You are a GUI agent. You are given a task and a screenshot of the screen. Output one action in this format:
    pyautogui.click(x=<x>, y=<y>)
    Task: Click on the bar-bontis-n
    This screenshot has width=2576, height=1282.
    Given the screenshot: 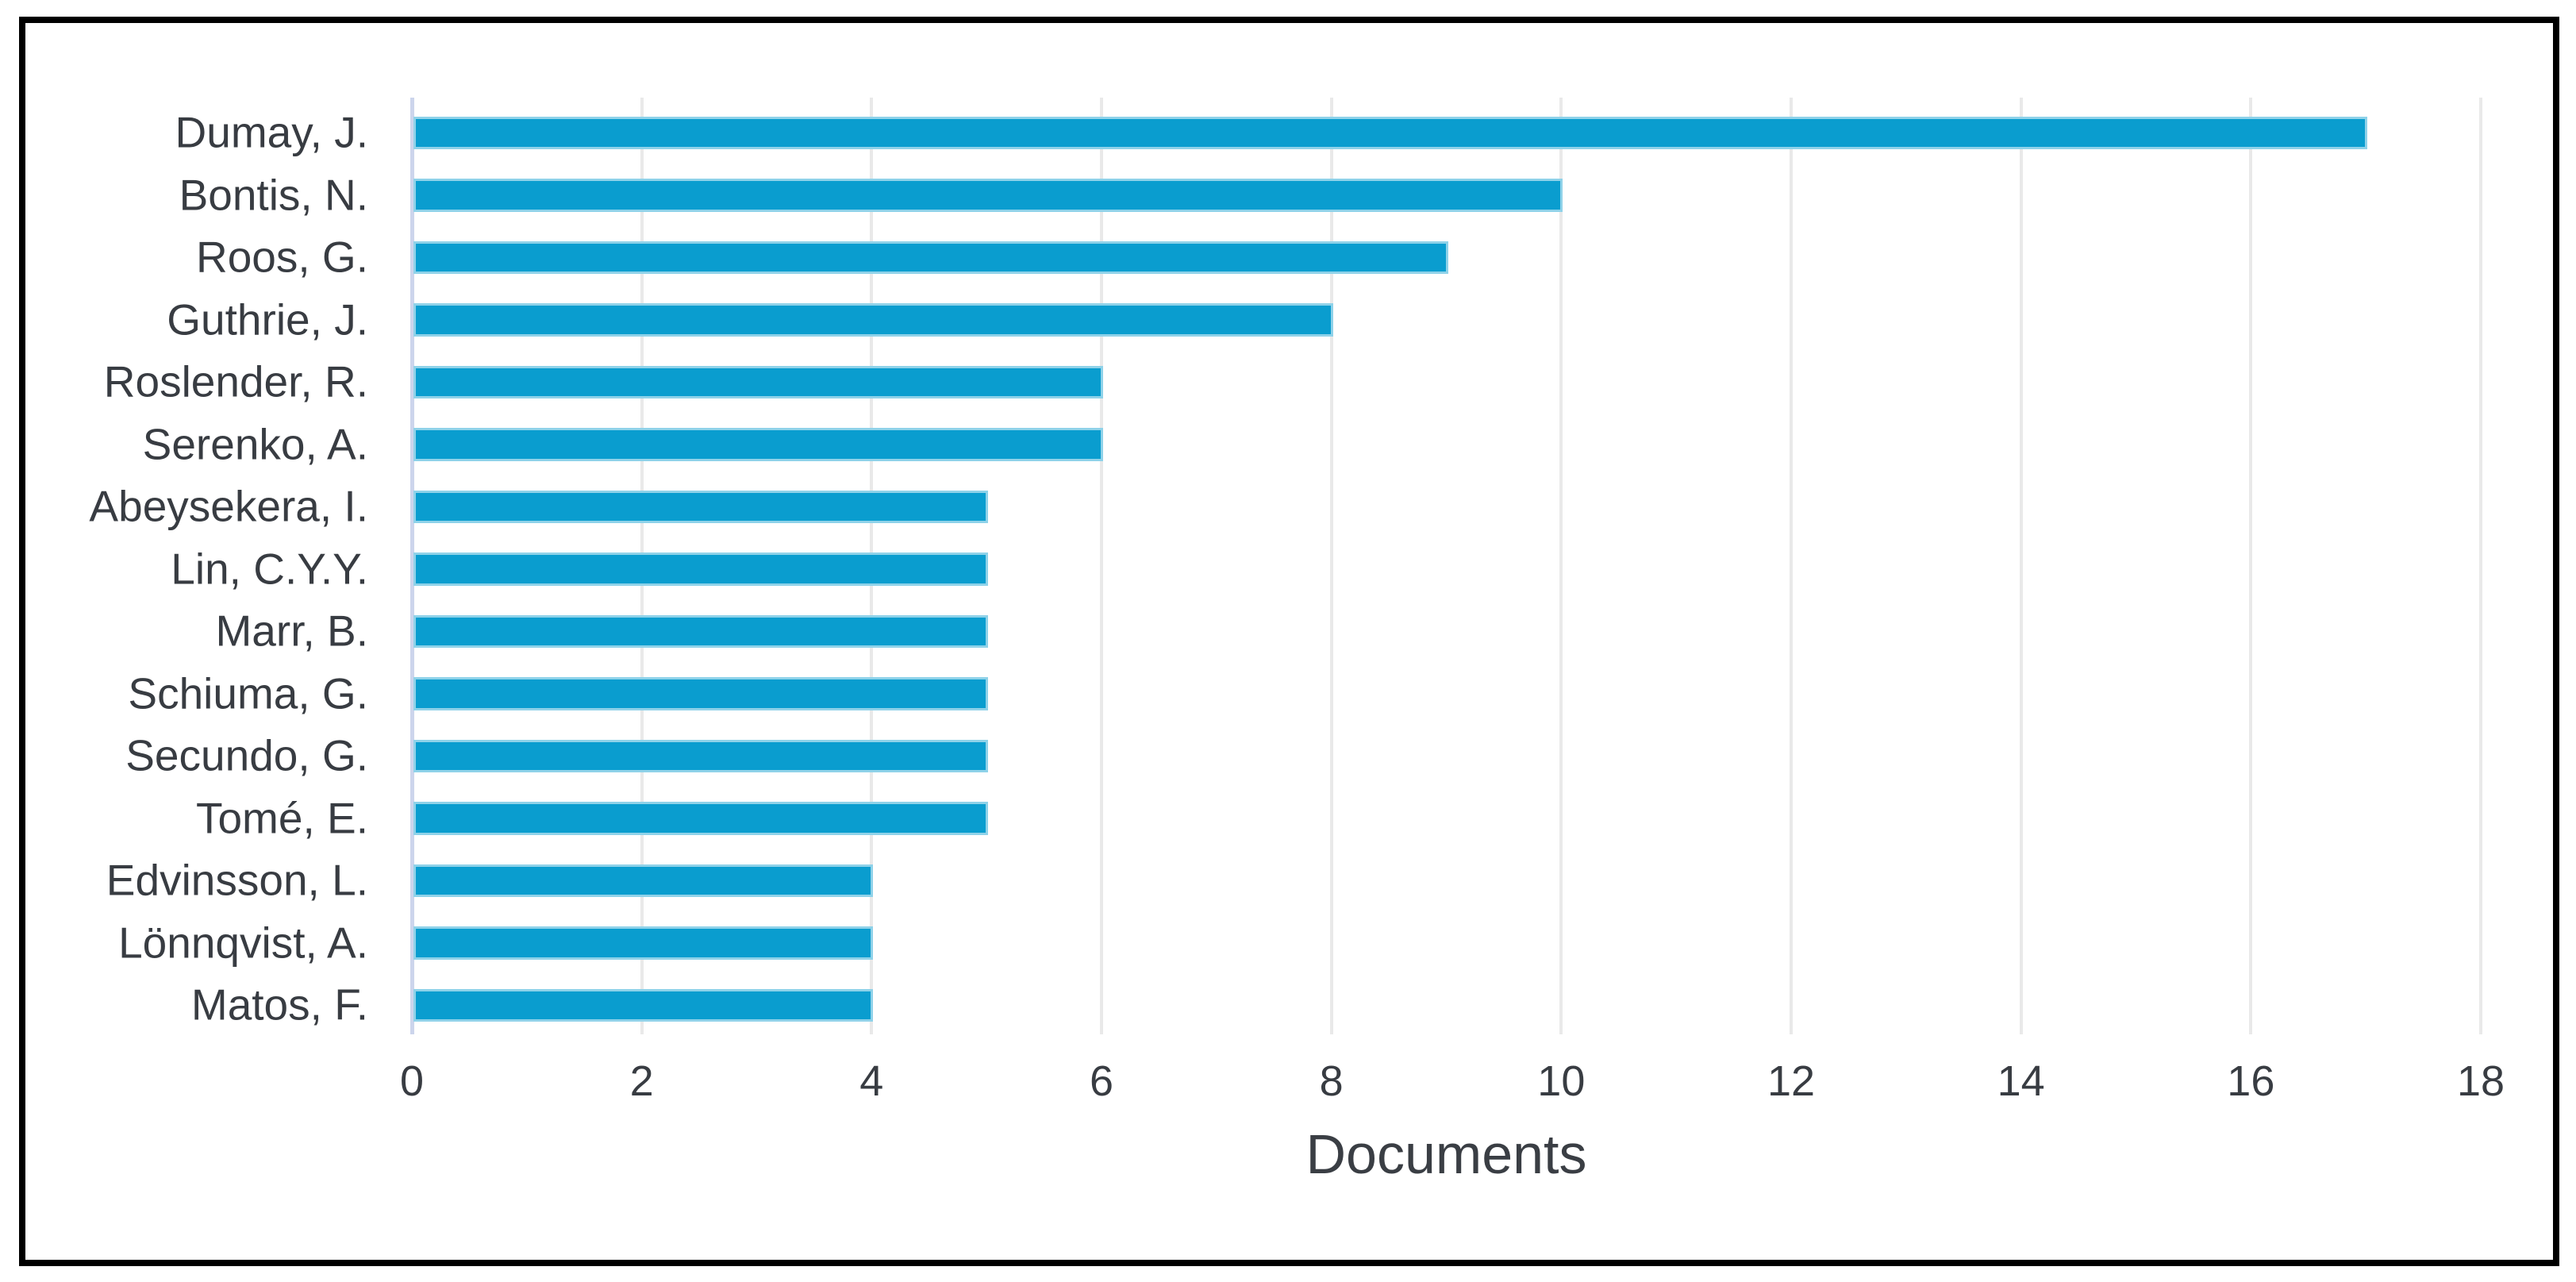 What is the action you would take?
    pyautogui.click(x=988, y=195)
    